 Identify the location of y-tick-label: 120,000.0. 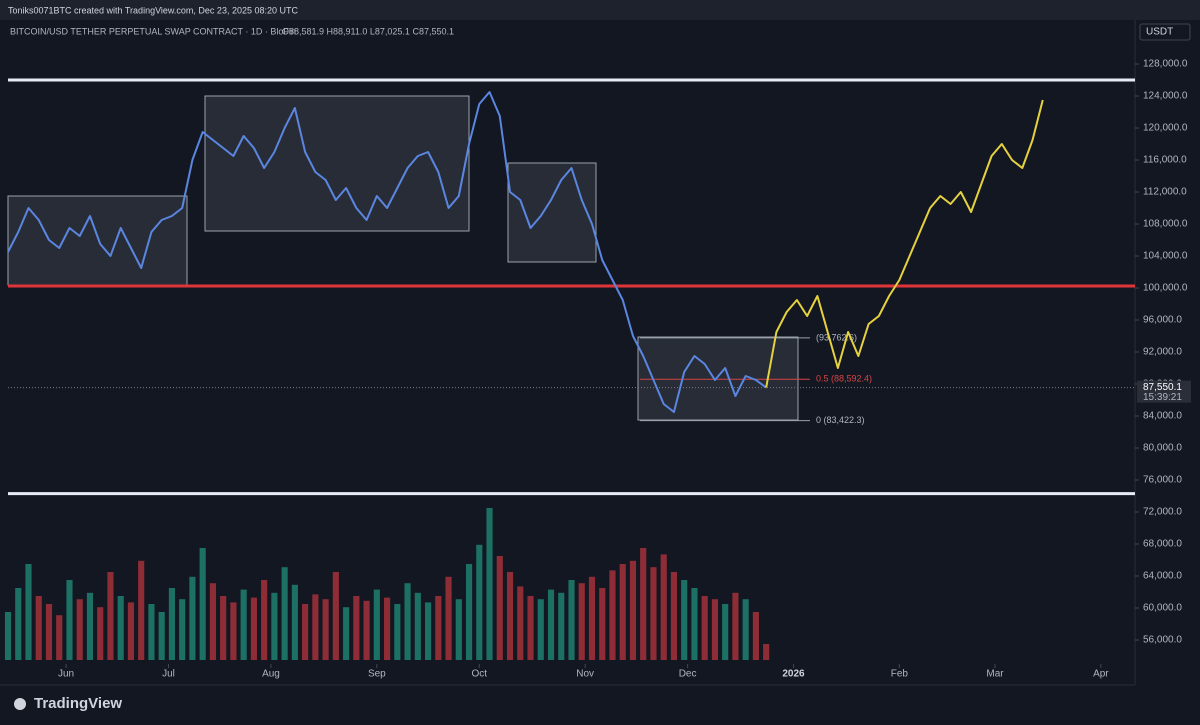
(1165, 128).